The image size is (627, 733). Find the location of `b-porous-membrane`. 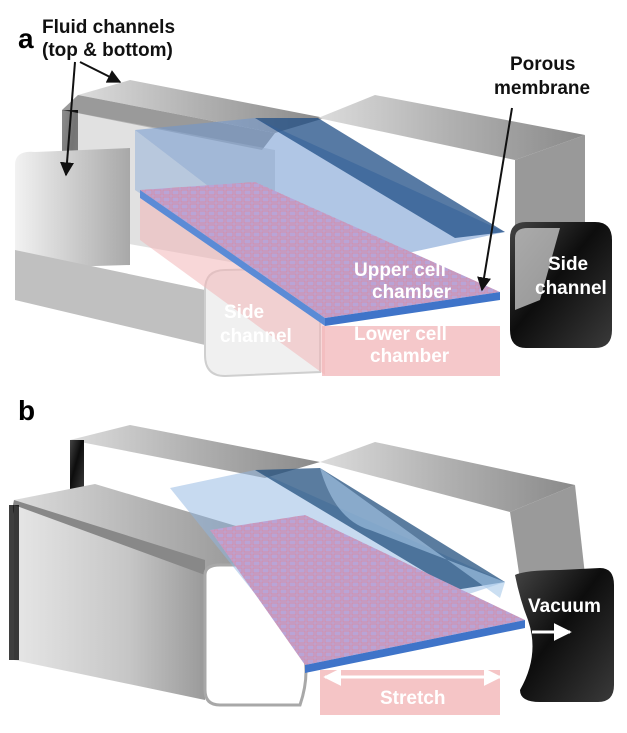

b-porous-membrane is located at coordinates (367, 594).